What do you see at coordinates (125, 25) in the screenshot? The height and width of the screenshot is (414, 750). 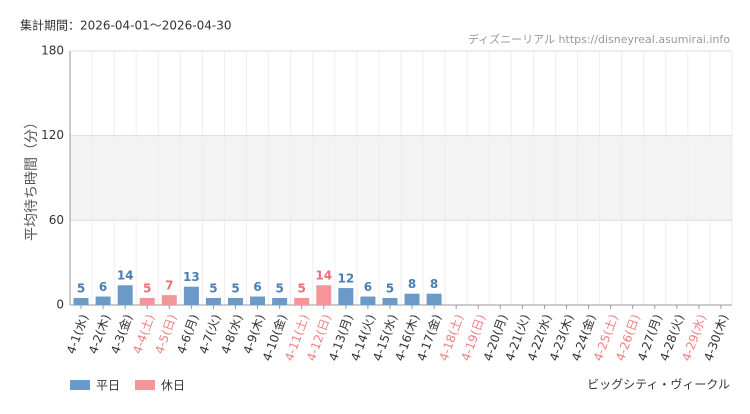 I see `chart-title: 集計期間：2026-04-01～2026-04-30` at bounding box center [125, 25].